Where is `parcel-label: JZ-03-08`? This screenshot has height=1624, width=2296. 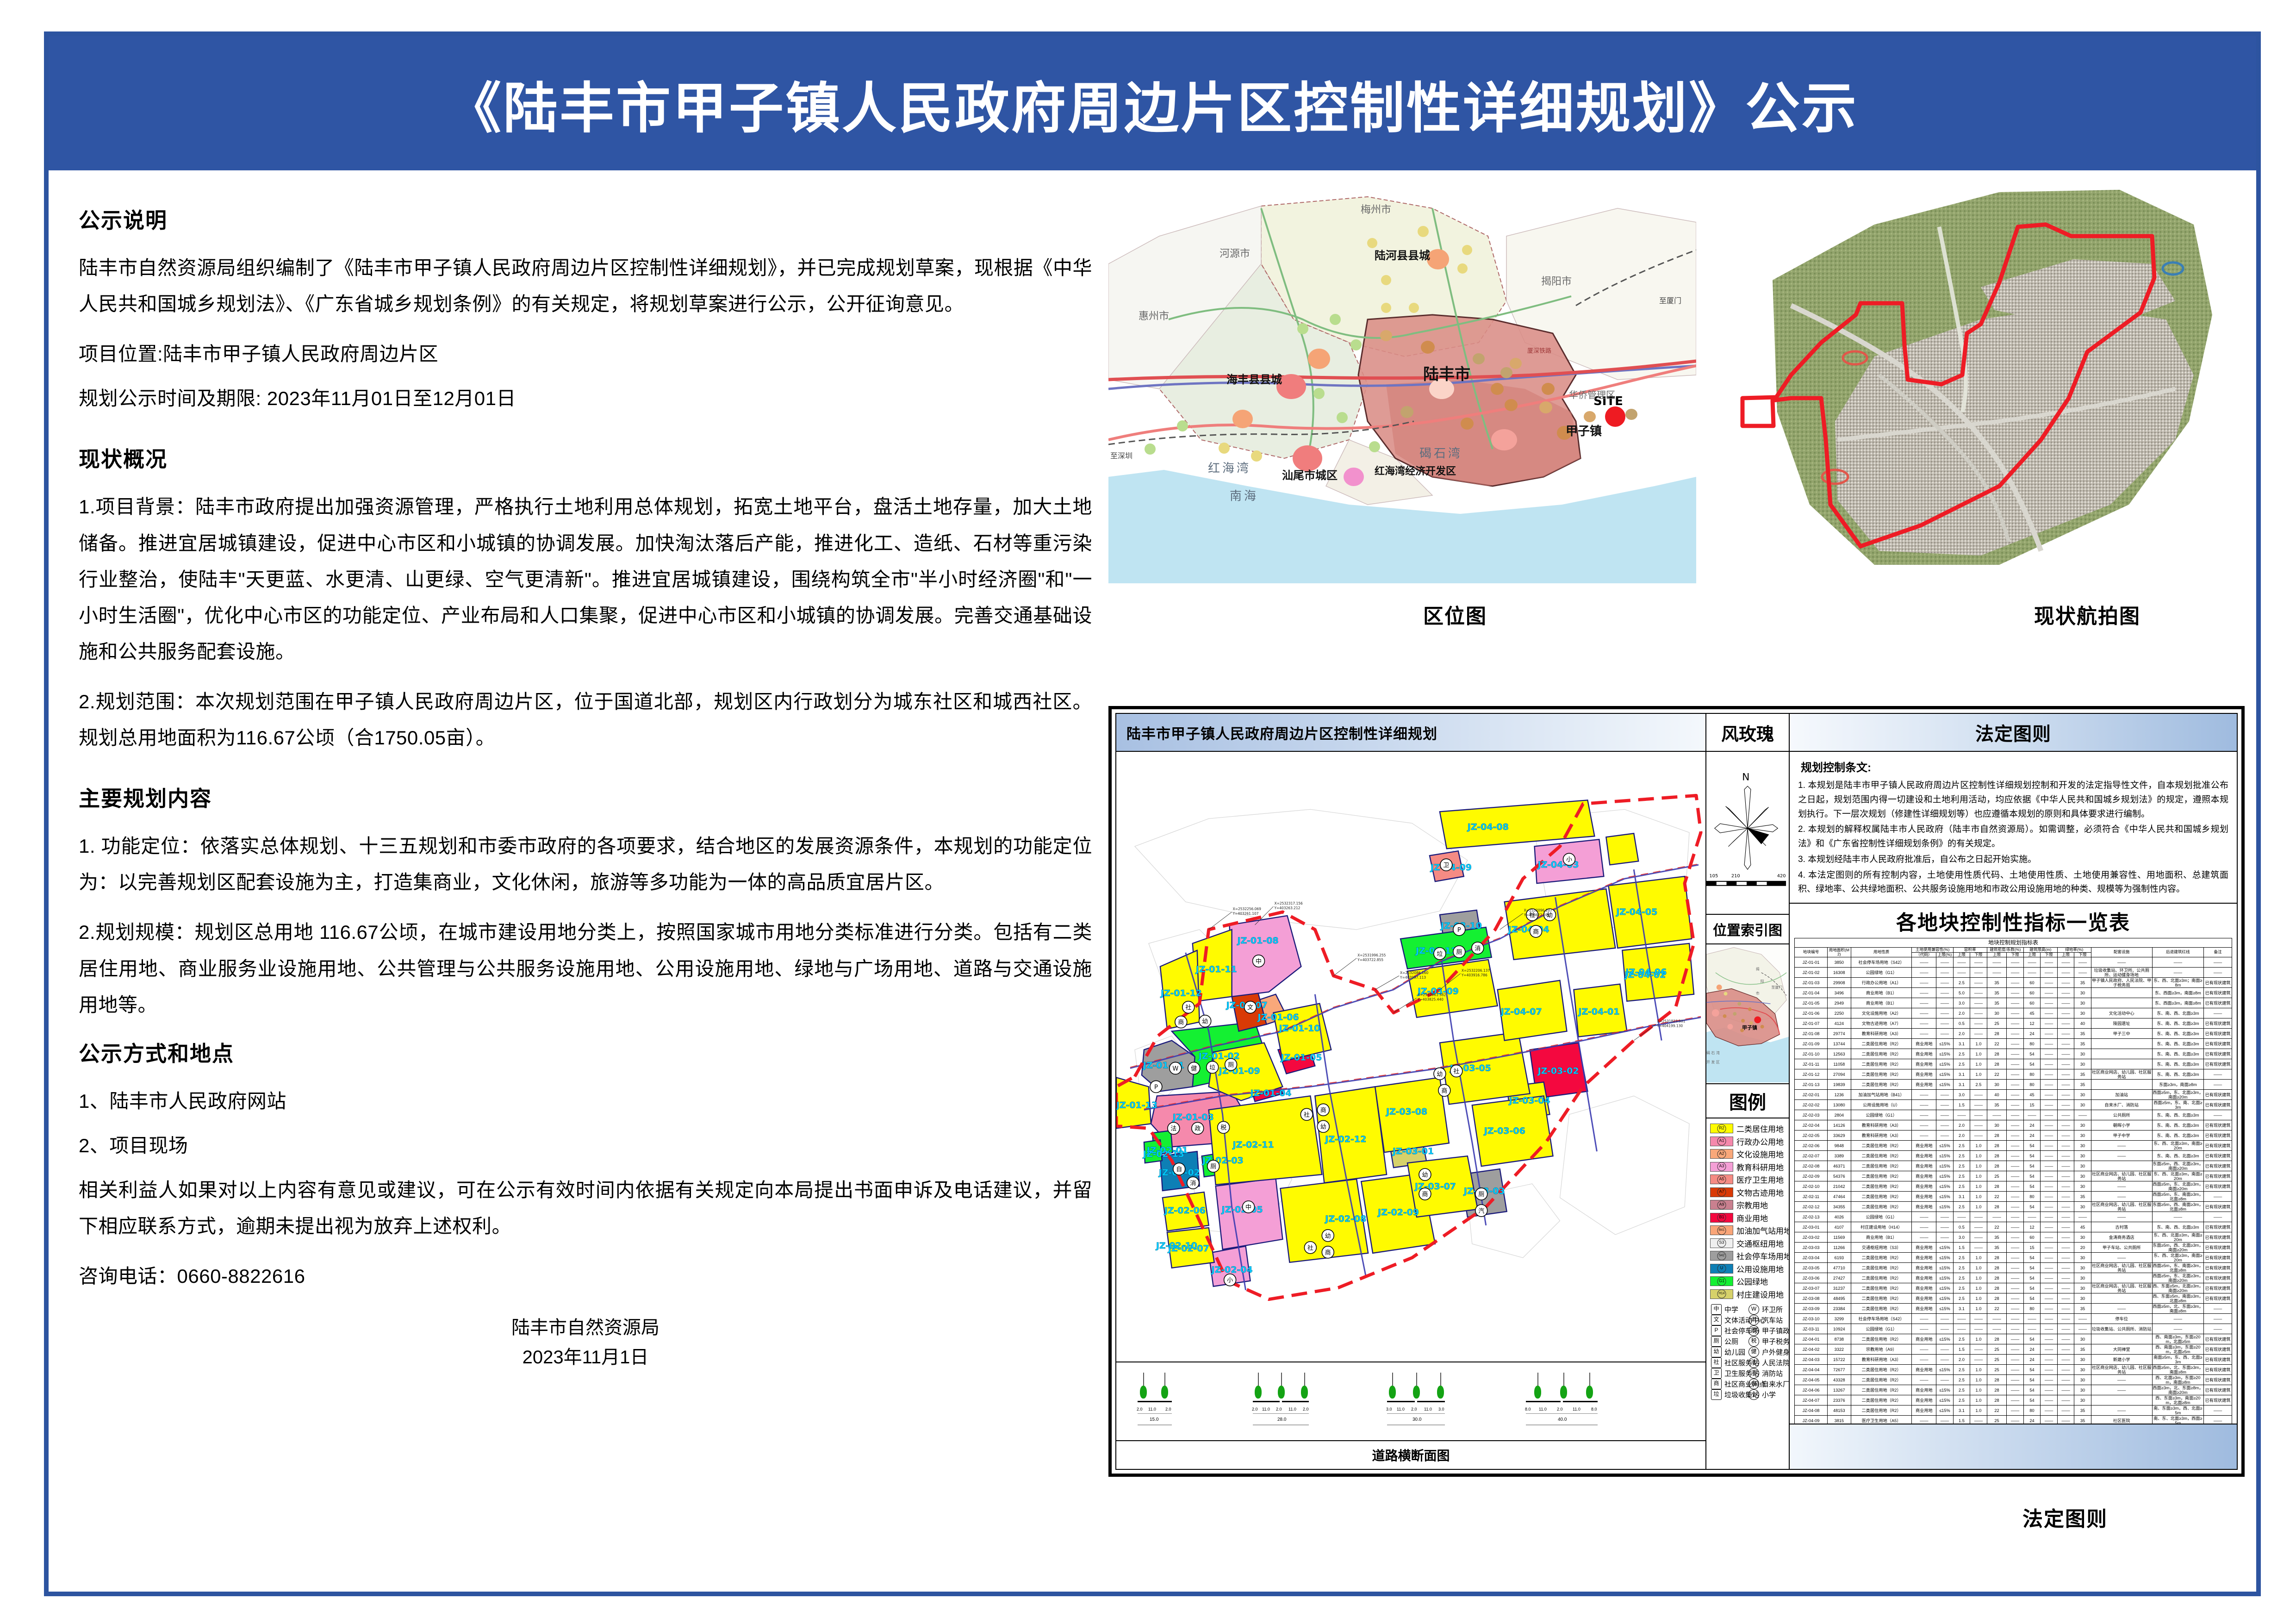 parcel-label: JZ-03-08 is located at coordinates (1406, 1111).